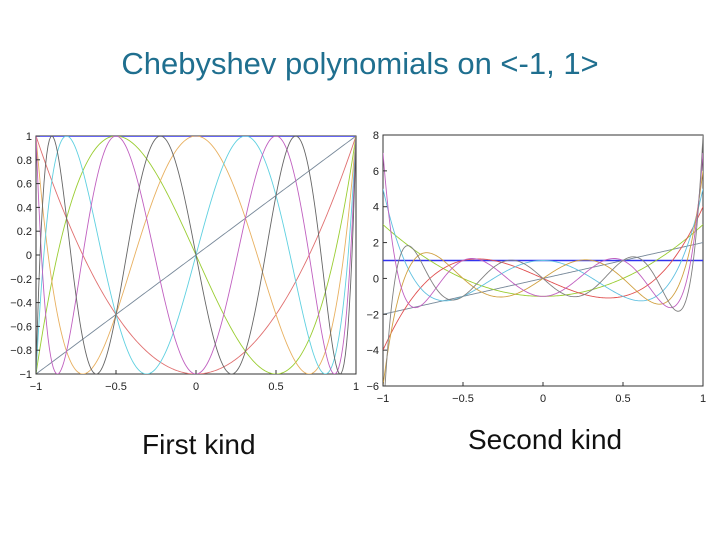  What do you see at coordinates (545, 439) in the screenshot?
I see `caption-second-kind: Second kind` at bounding box center [545, 439].